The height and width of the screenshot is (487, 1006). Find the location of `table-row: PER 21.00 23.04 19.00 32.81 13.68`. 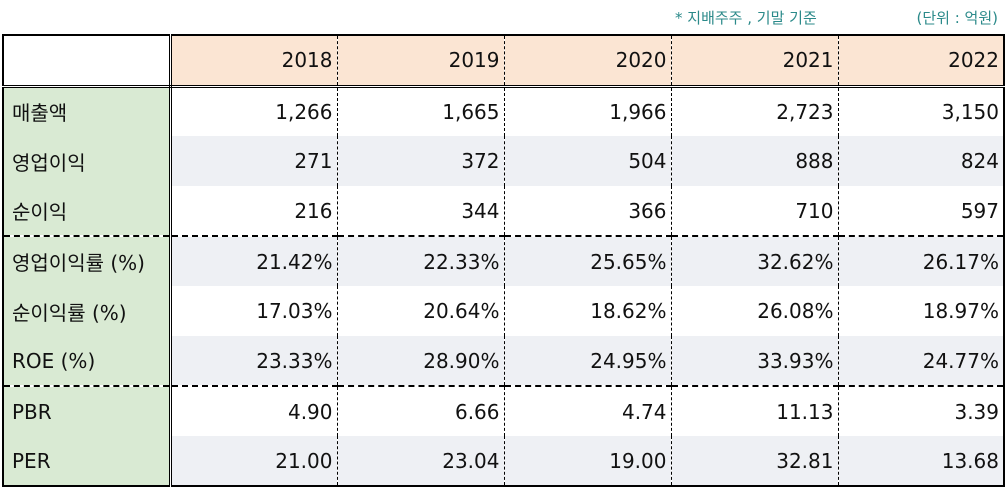

table-row: PER 21.00 23.04 19.00 32.81 13.68 is located at coordinates (503, 461).